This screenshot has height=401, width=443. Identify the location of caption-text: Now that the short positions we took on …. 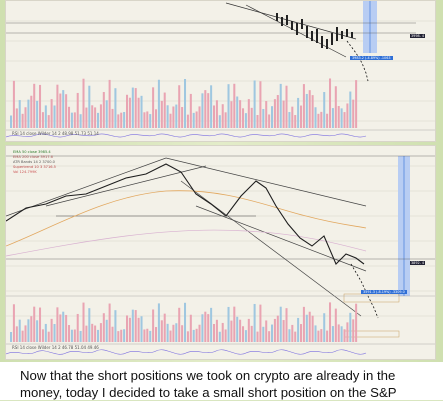
(208, 384).